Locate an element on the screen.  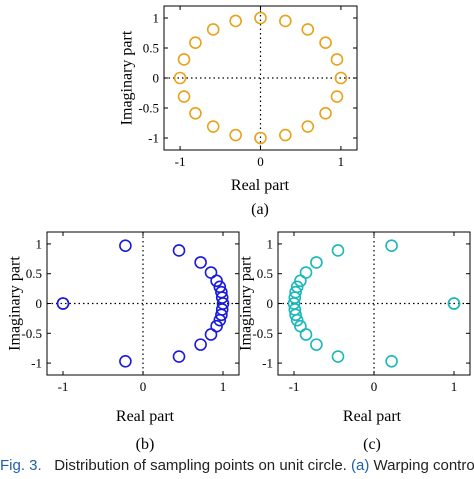
caption-prefix: Fig. 3. is located at coordinates (21, 465).